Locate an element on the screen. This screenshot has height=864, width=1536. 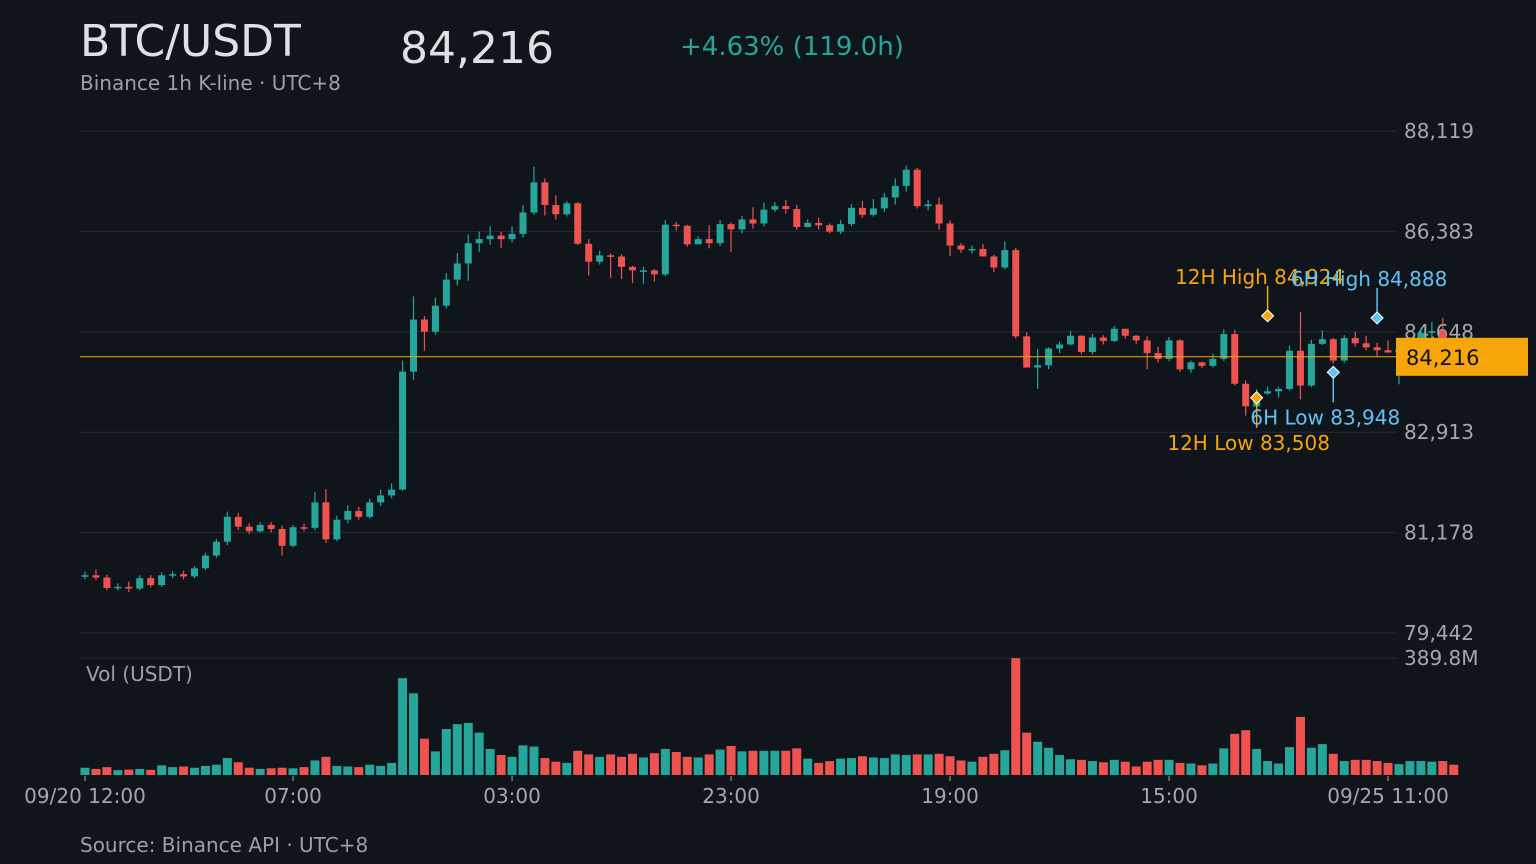
current-price: 84,216 is located at coordinates (477, 48).